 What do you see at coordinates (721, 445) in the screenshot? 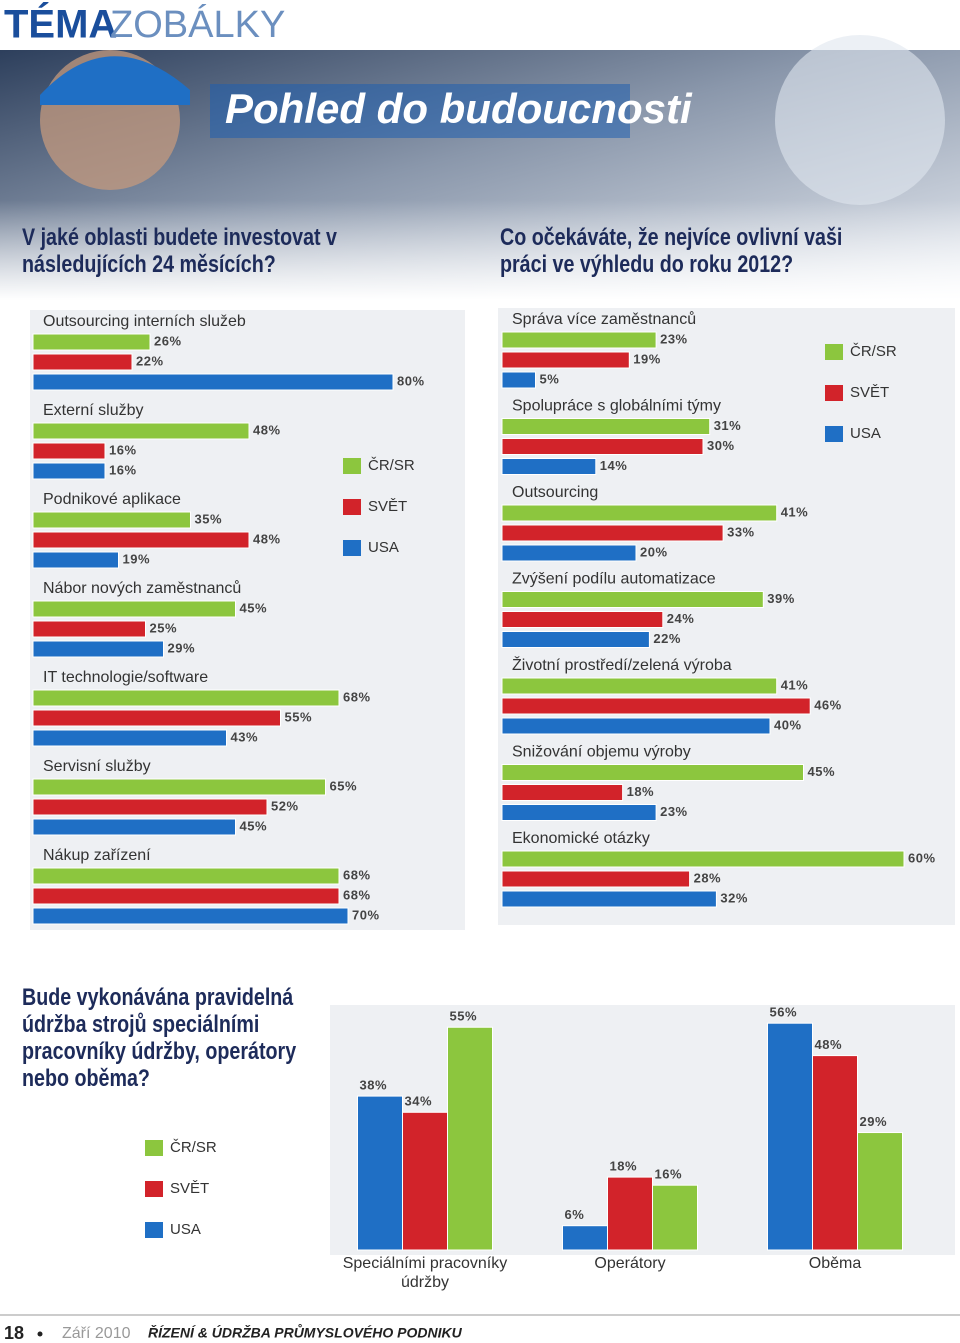
I see `value-label: 30%` at bounding box center [721, 445].